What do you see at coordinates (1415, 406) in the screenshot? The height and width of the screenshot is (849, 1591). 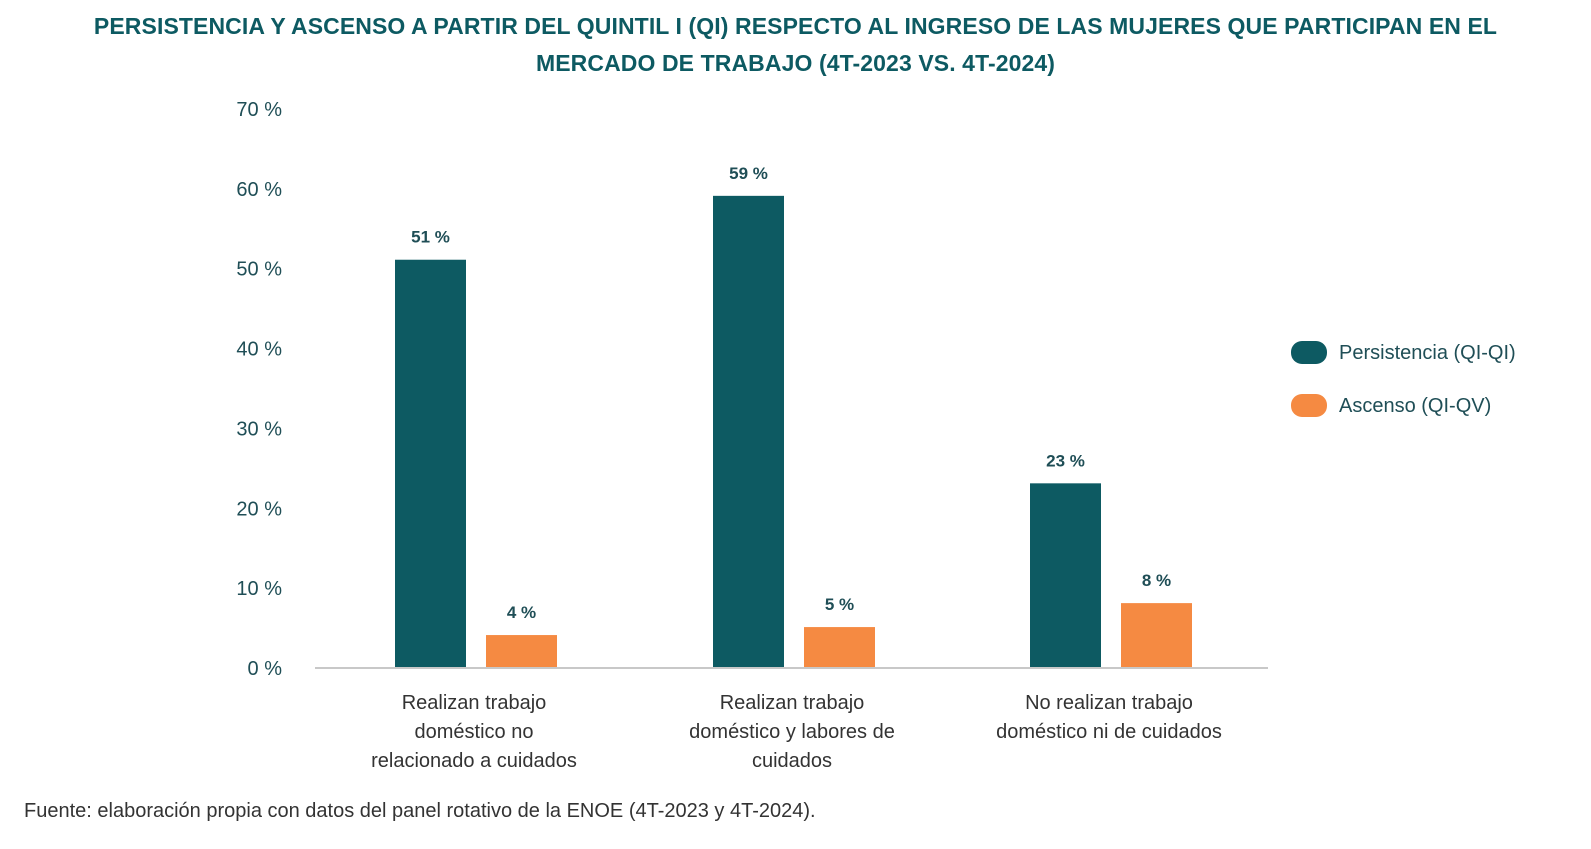 I see `legend-label: Ascenso (QI-QV)` at bounding box center [1415, 406].